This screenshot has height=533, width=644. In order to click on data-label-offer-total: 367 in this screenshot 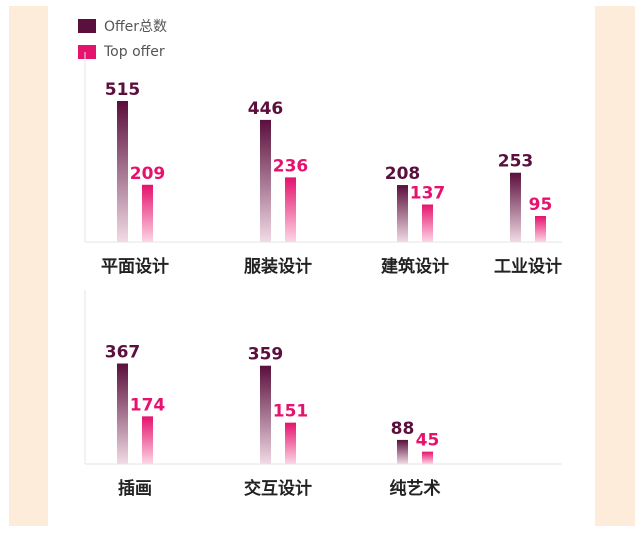, I will do `click(123, 353)`.